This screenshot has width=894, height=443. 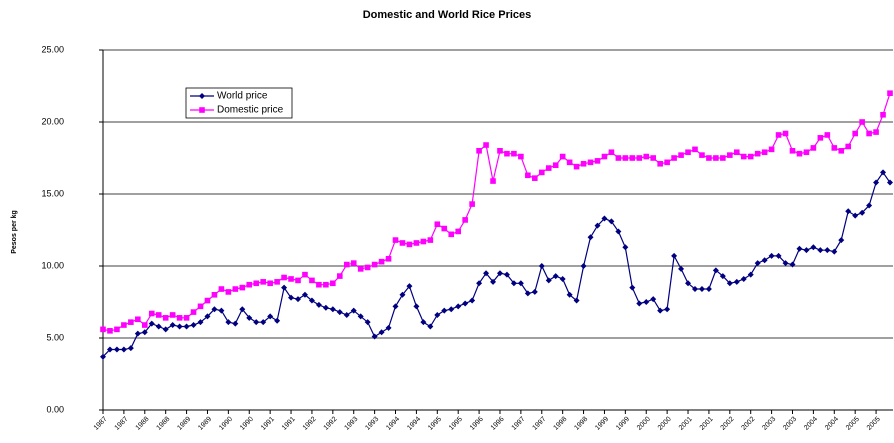 I want to click on y-tick-label: 15.00, so click(x=52, y=193).